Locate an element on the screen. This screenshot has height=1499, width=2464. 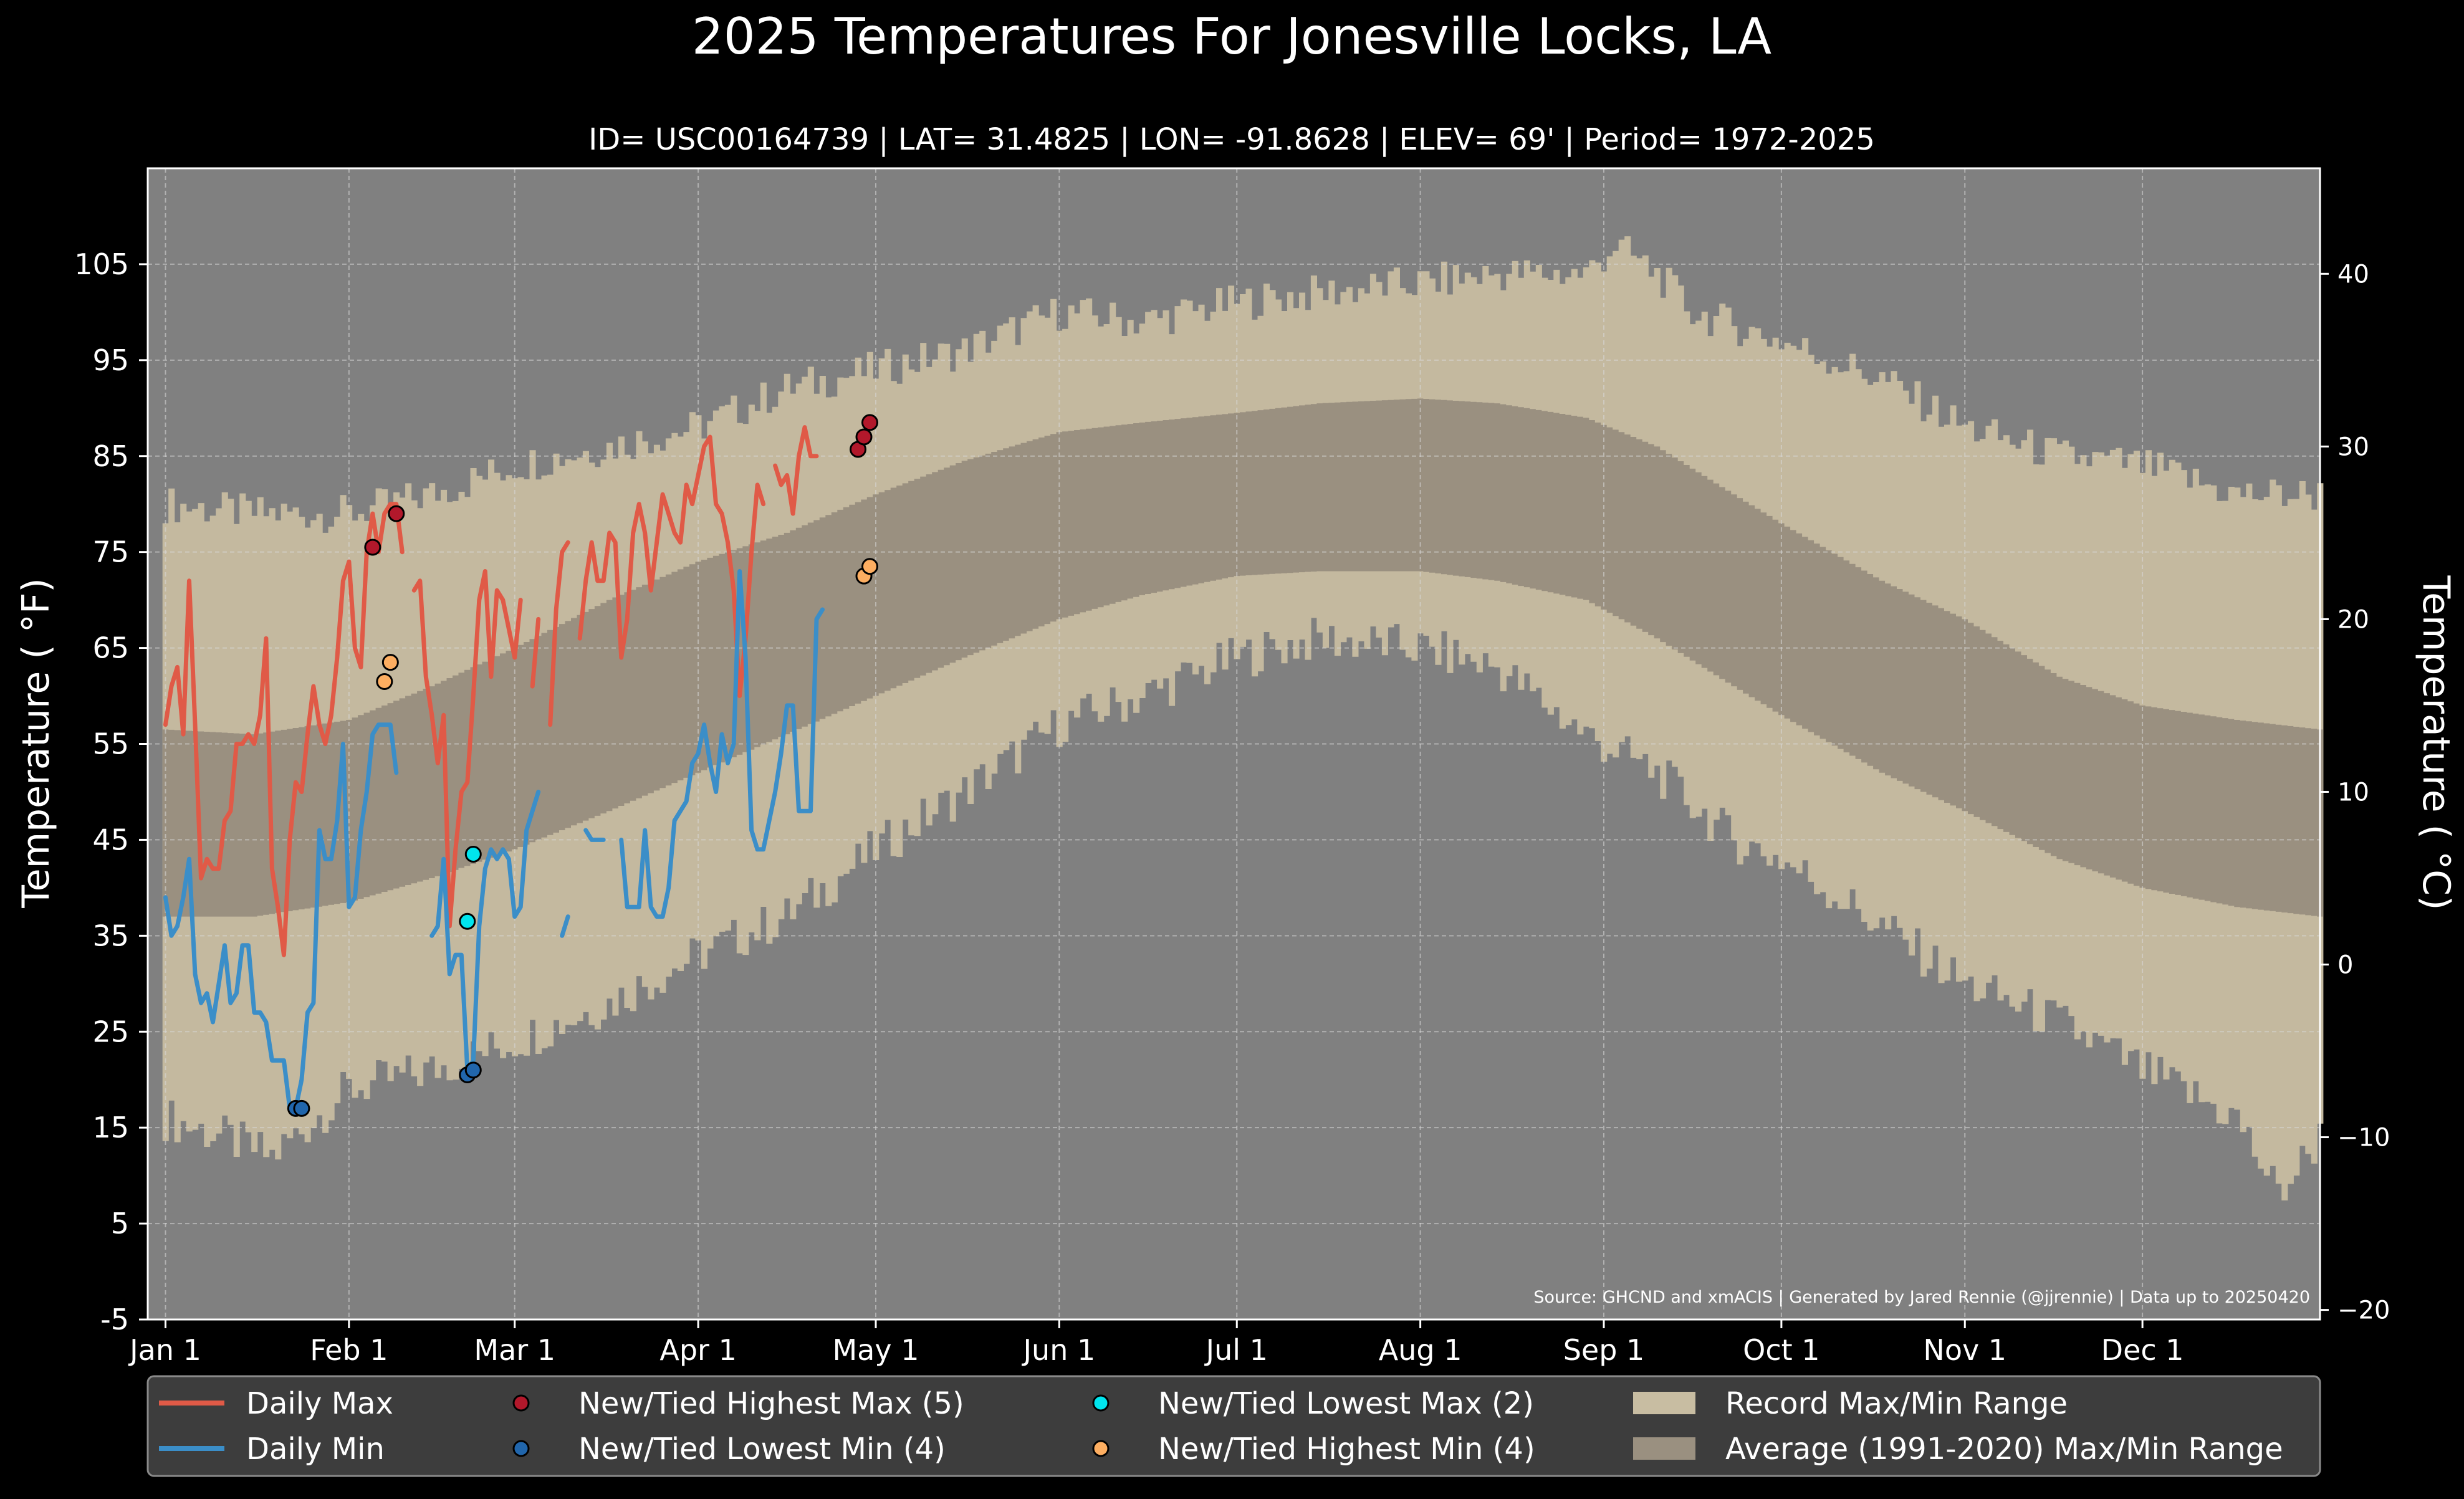
y-tick-label-right: 30 is located at coordinates (2353, 447).